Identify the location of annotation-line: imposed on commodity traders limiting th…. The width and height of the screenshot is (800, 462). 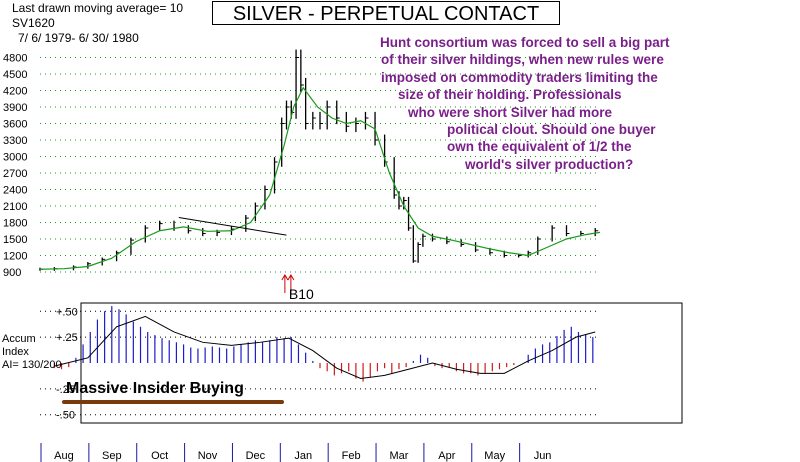
(519, 77).